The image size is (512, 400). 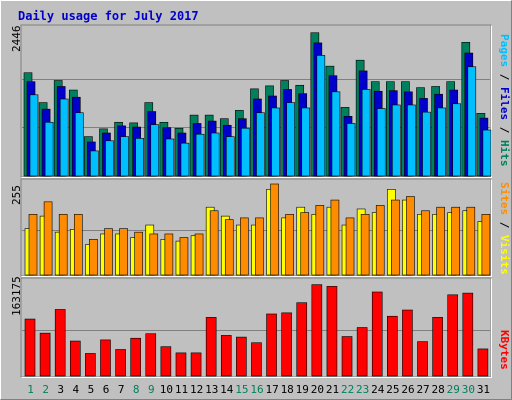 I want to click on x-tick-label-day-4: 4, so click(x=76, y=389).